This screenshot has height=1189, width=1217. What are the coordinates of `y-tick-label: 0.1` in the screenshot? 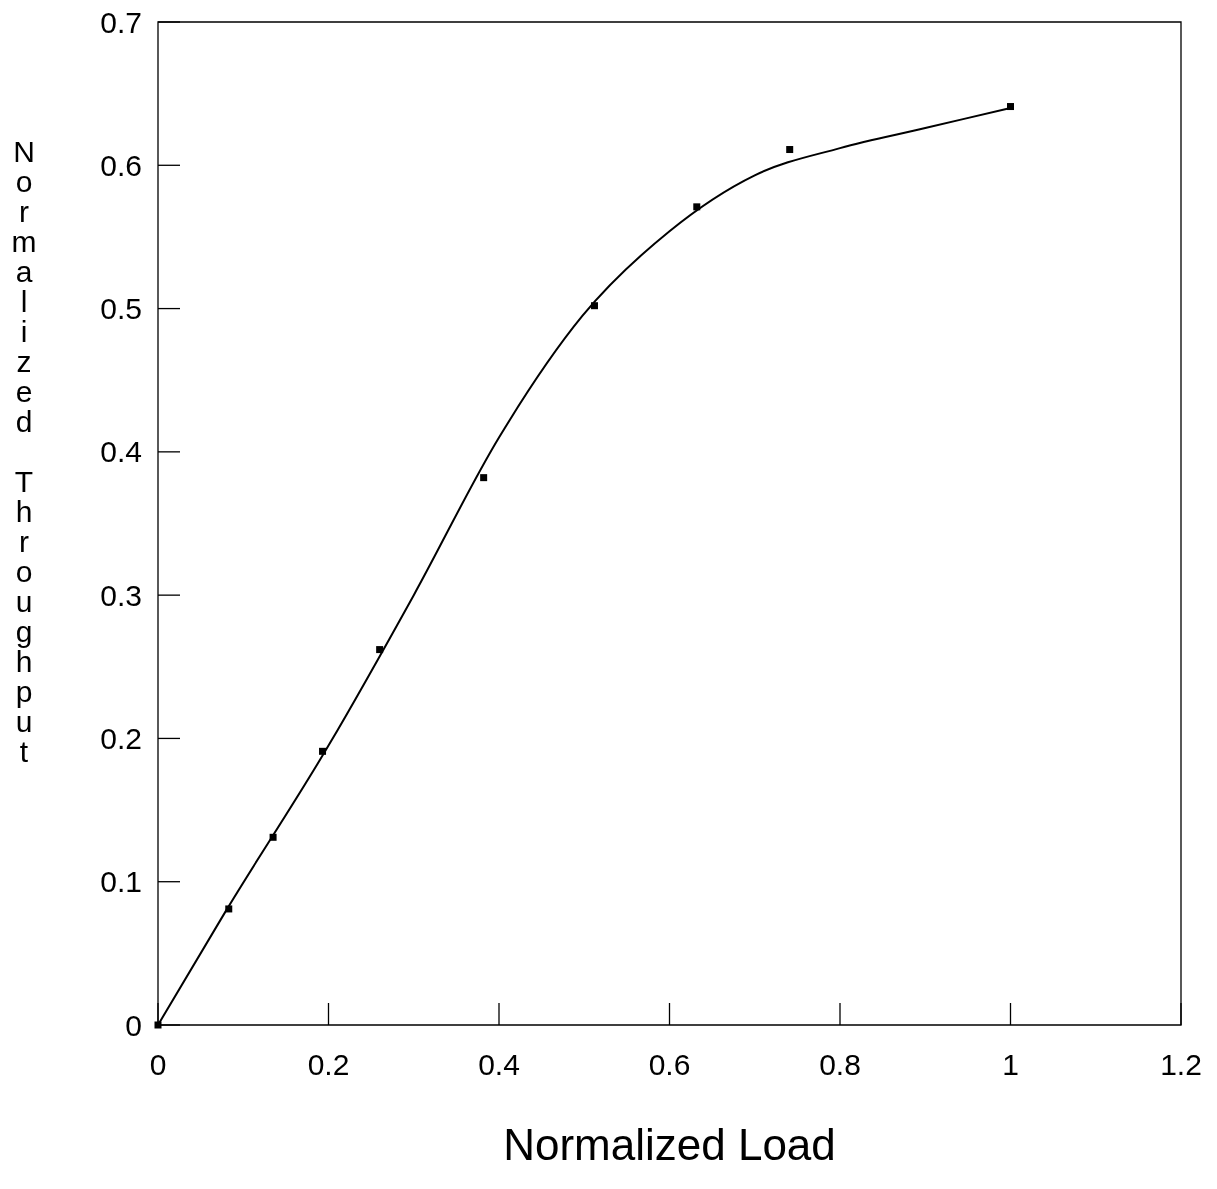 It's located at (121, 882).